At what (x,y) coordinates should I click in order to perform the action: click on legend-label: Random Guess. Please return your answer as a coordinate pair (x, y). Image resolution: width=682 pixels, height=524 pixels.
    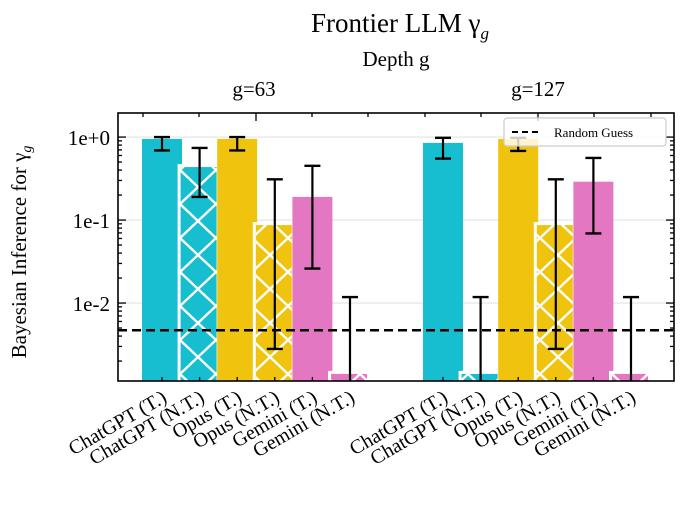
    Looking at the image, I should click on (593, 132).